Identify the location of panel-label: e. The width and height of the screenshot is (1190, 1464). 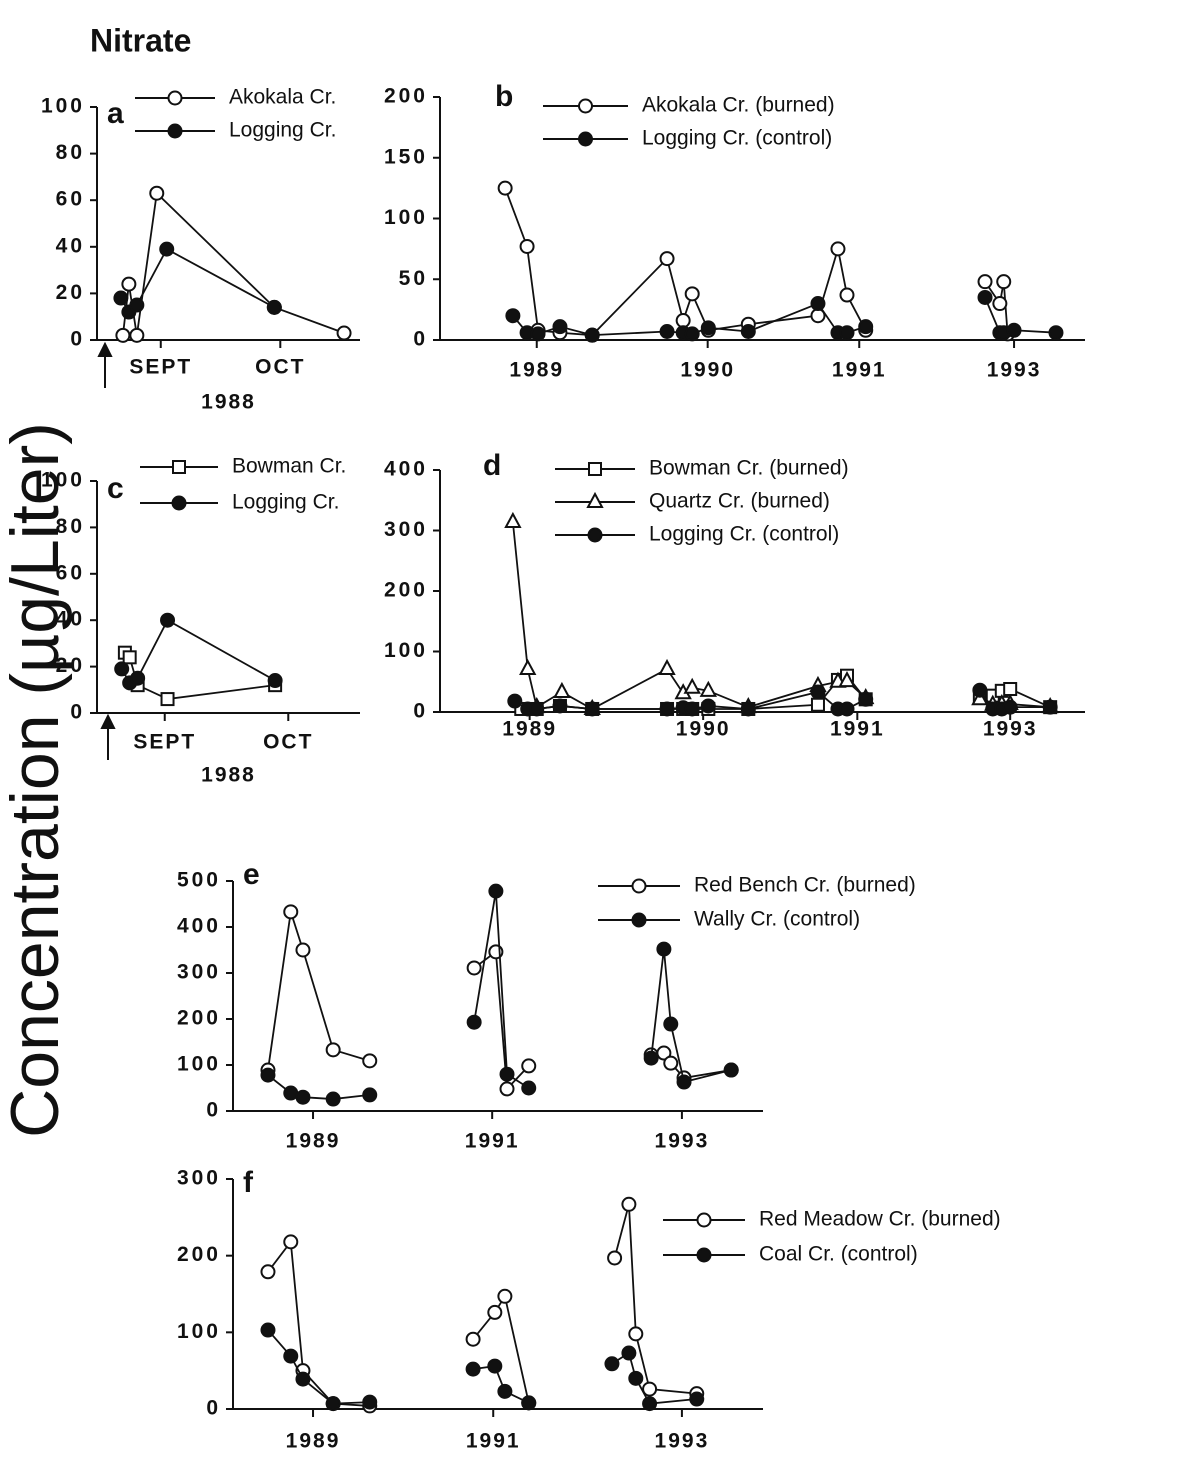
(251, 874).